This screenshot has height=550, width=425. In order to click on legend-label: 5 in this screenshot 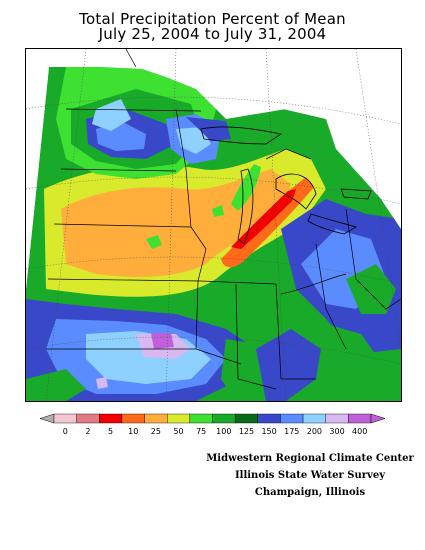, I will do `click(110, 431)`.